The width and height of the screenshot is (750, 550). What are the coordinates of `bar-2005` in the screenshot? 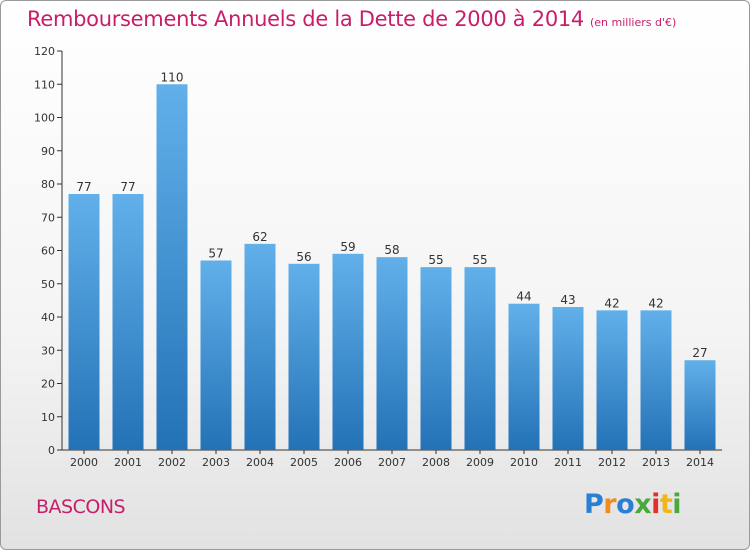 It's located at (304, 356).